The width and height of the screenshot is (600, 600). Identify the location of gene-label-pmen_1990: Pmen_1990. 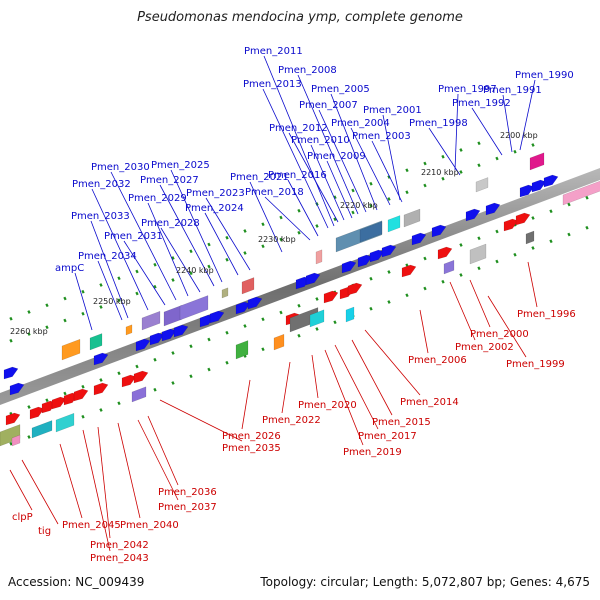
(544, 75).